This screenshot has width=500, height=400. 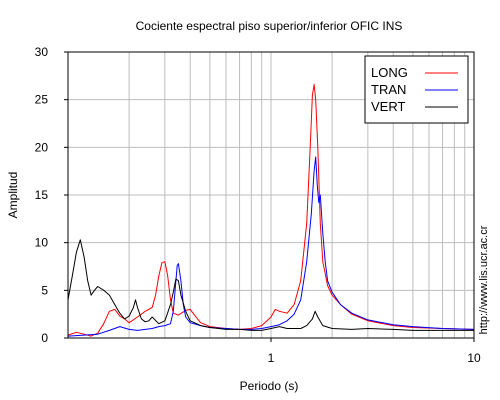 I want to click on y-tick-label: 10, so click(x=42, y=243).